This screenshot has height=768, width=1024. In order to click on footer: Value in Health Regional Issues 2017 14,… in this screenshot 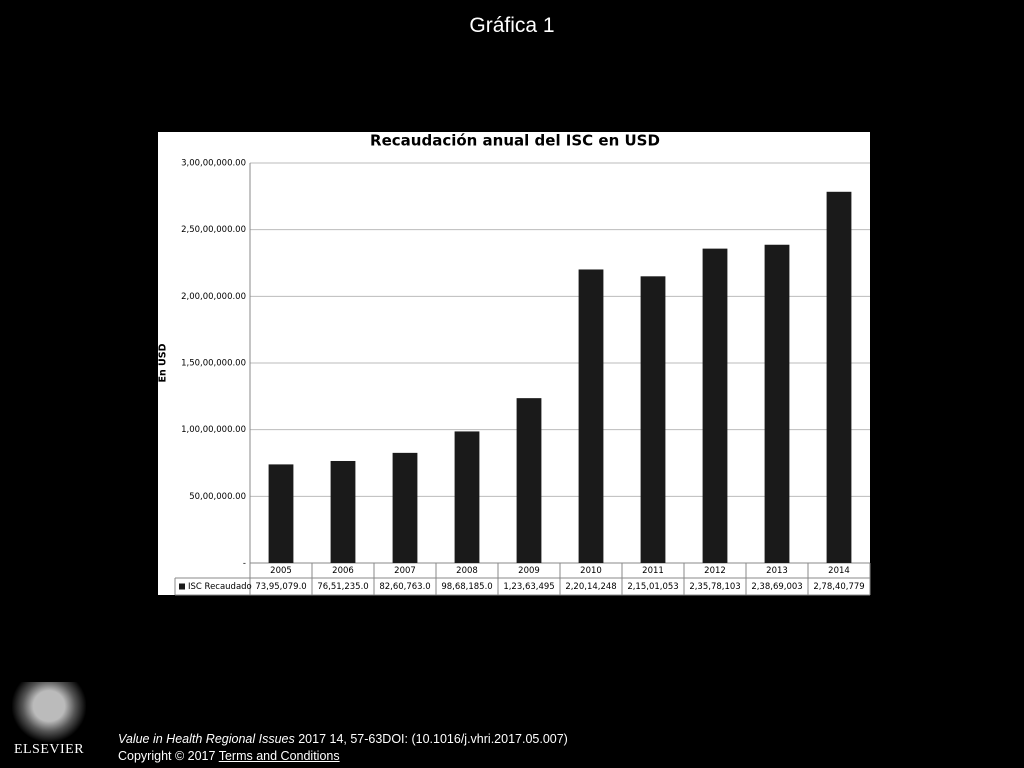, I will do `click(343, 748)`.